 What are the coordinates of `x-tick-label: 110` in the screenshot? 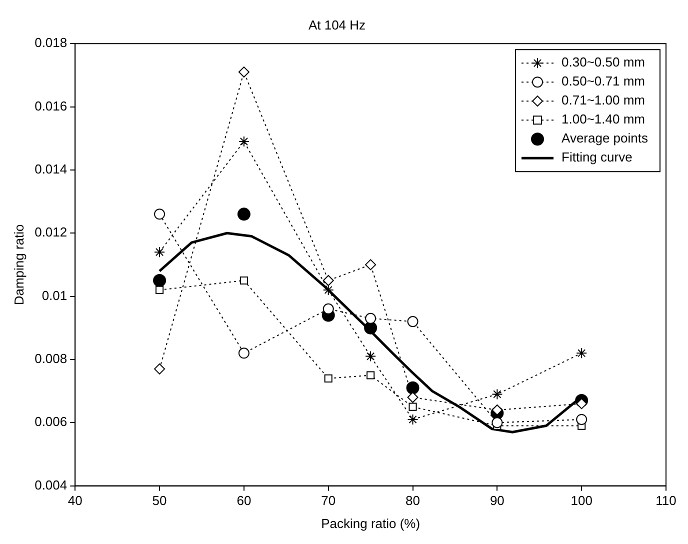 It's located at (666, 500).